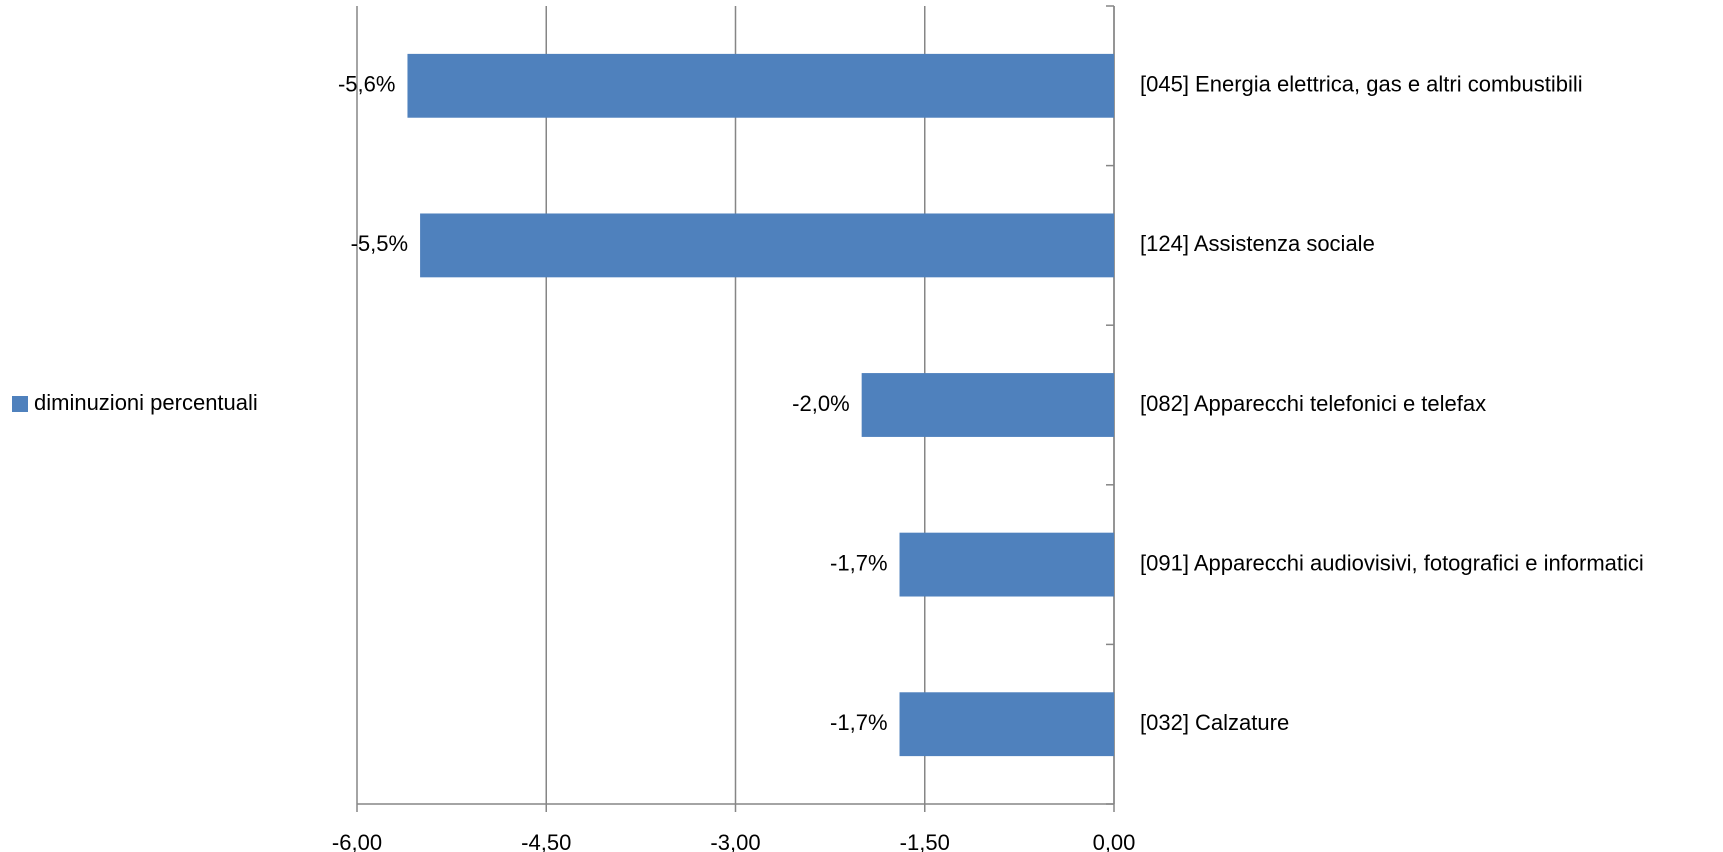  Describe the element at coordinates (20, 404) in the screenshot. I see `legend-swatch` at that location.